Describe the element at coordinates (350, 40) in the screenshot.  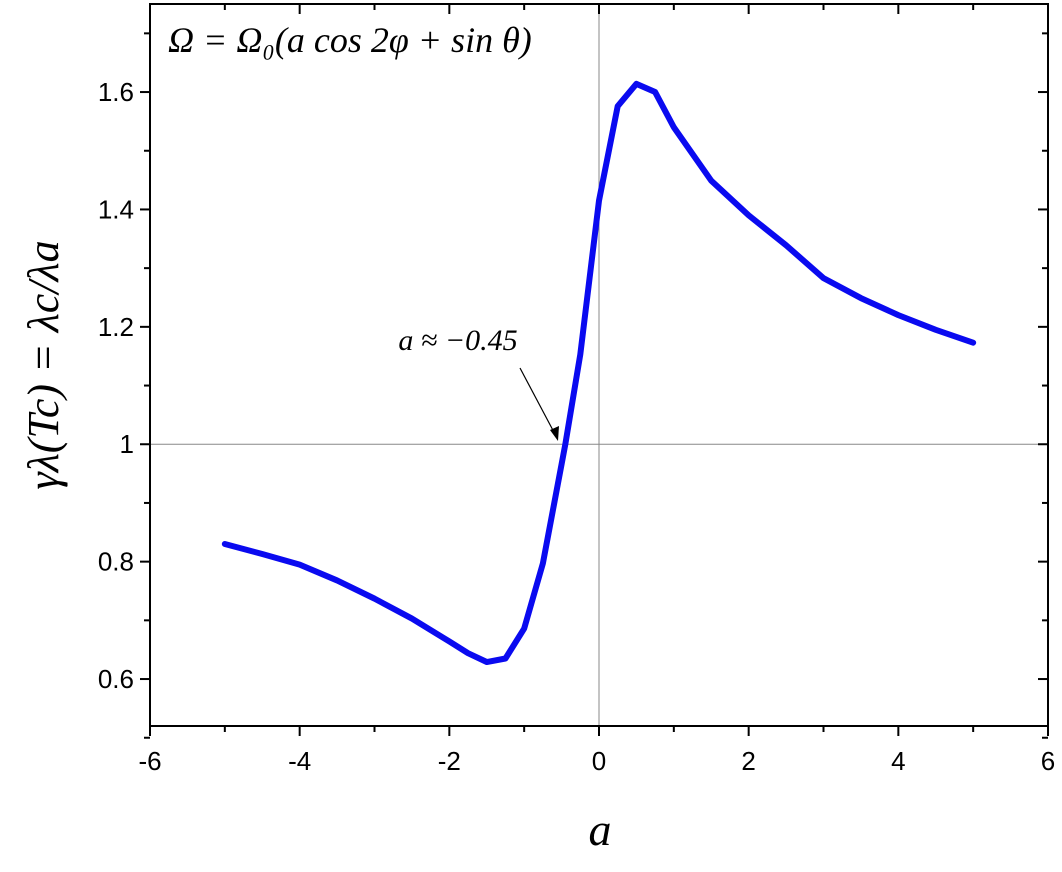
I see `chart-title: Ω = Ω₀(a cos 2φ + sin θ)` at that location.